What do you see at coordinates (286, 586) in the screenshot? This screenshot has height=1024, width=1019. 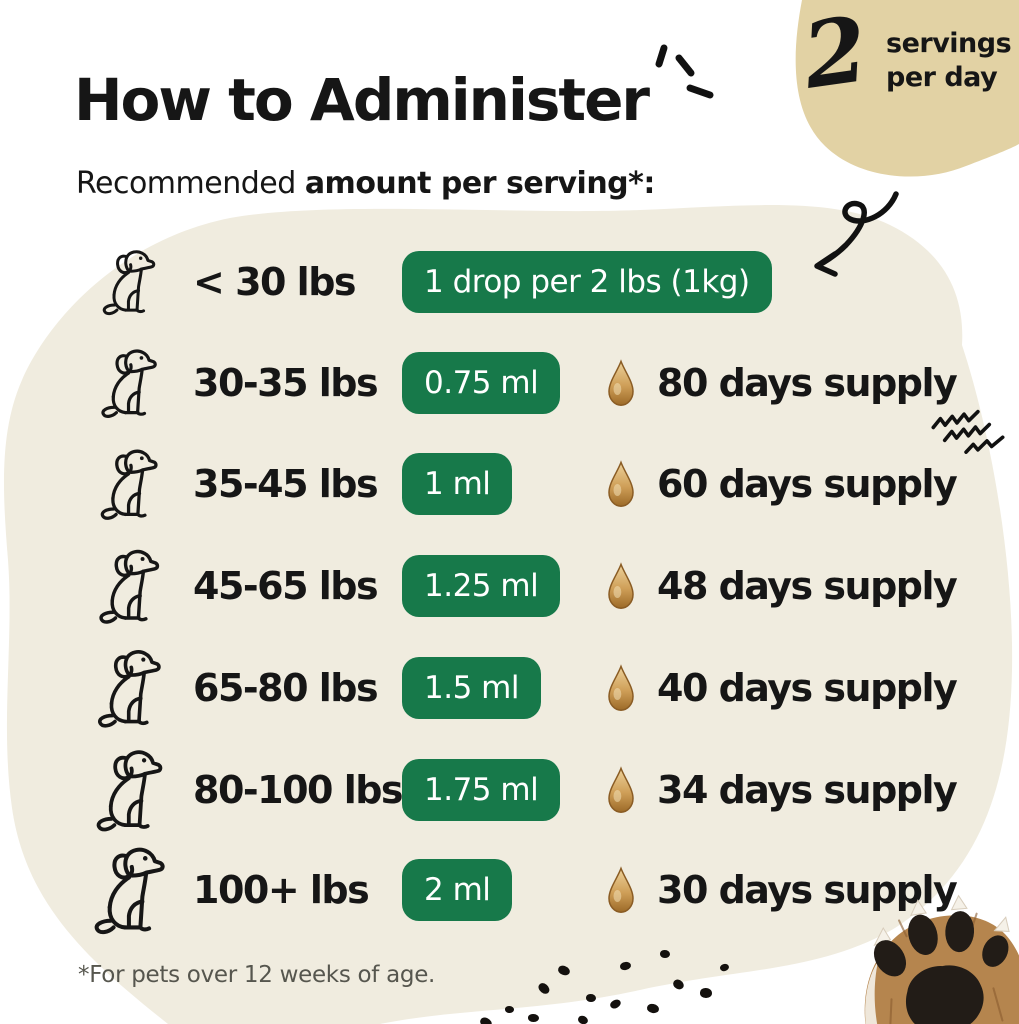 I see `weight-label: 45-65 lbs` at bounding box center [286, 586].